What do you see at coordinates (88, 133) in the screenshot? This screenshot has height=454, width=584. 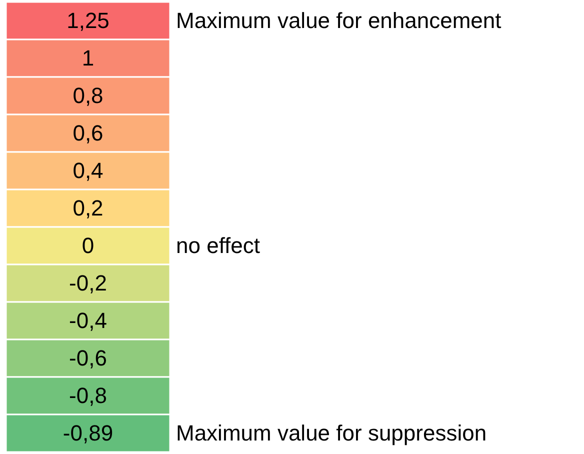 I see `data-label: 0,6` at bounding box center [88, 133].